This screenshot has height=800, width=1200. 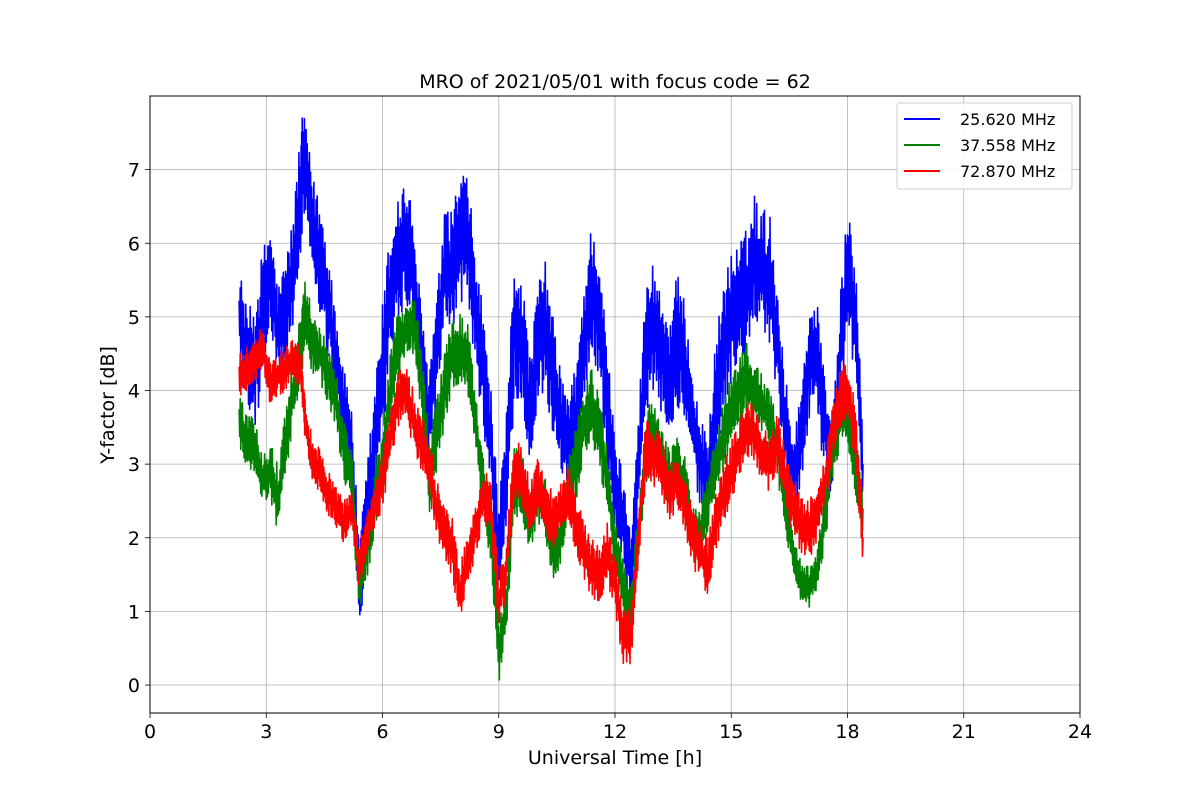 I want to click on legend-label-1: 25.620 MHz, so click(x=1007, y=119).